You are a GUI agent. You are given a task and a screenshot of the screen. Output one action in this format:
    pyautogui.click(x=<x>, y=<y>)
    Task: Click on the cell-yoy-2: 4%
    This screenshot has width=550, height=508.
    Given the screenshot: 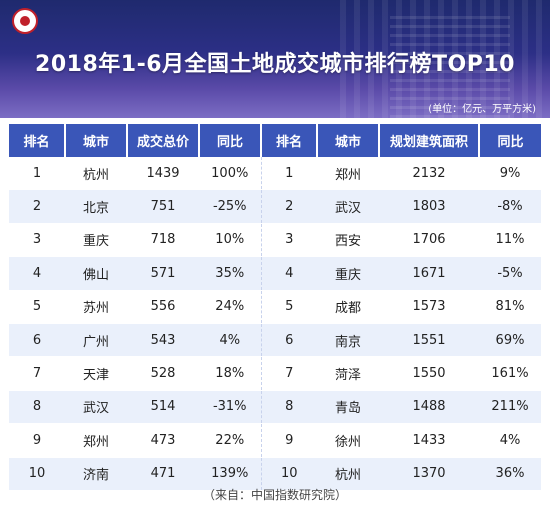 What is the action you would take?
    pyautogui.click(x=510, y=440)
    